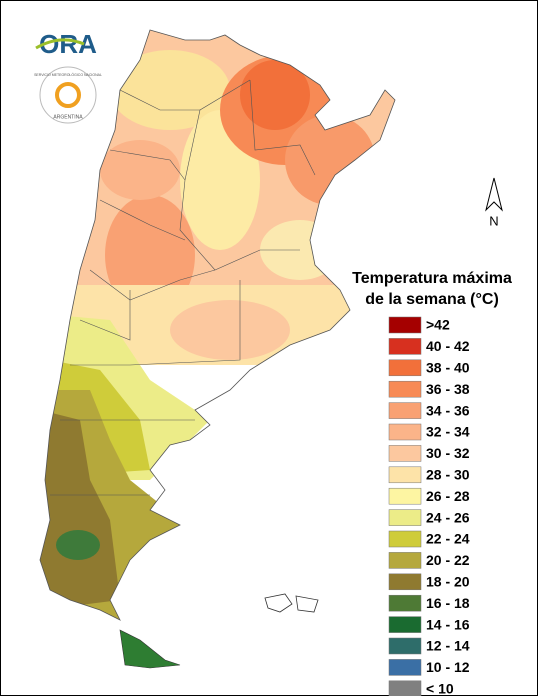  What do you see at coordinates (448, 368) in the screenshot?
I see `legend-label: 38 - 40` at bounding box center [448, 368].